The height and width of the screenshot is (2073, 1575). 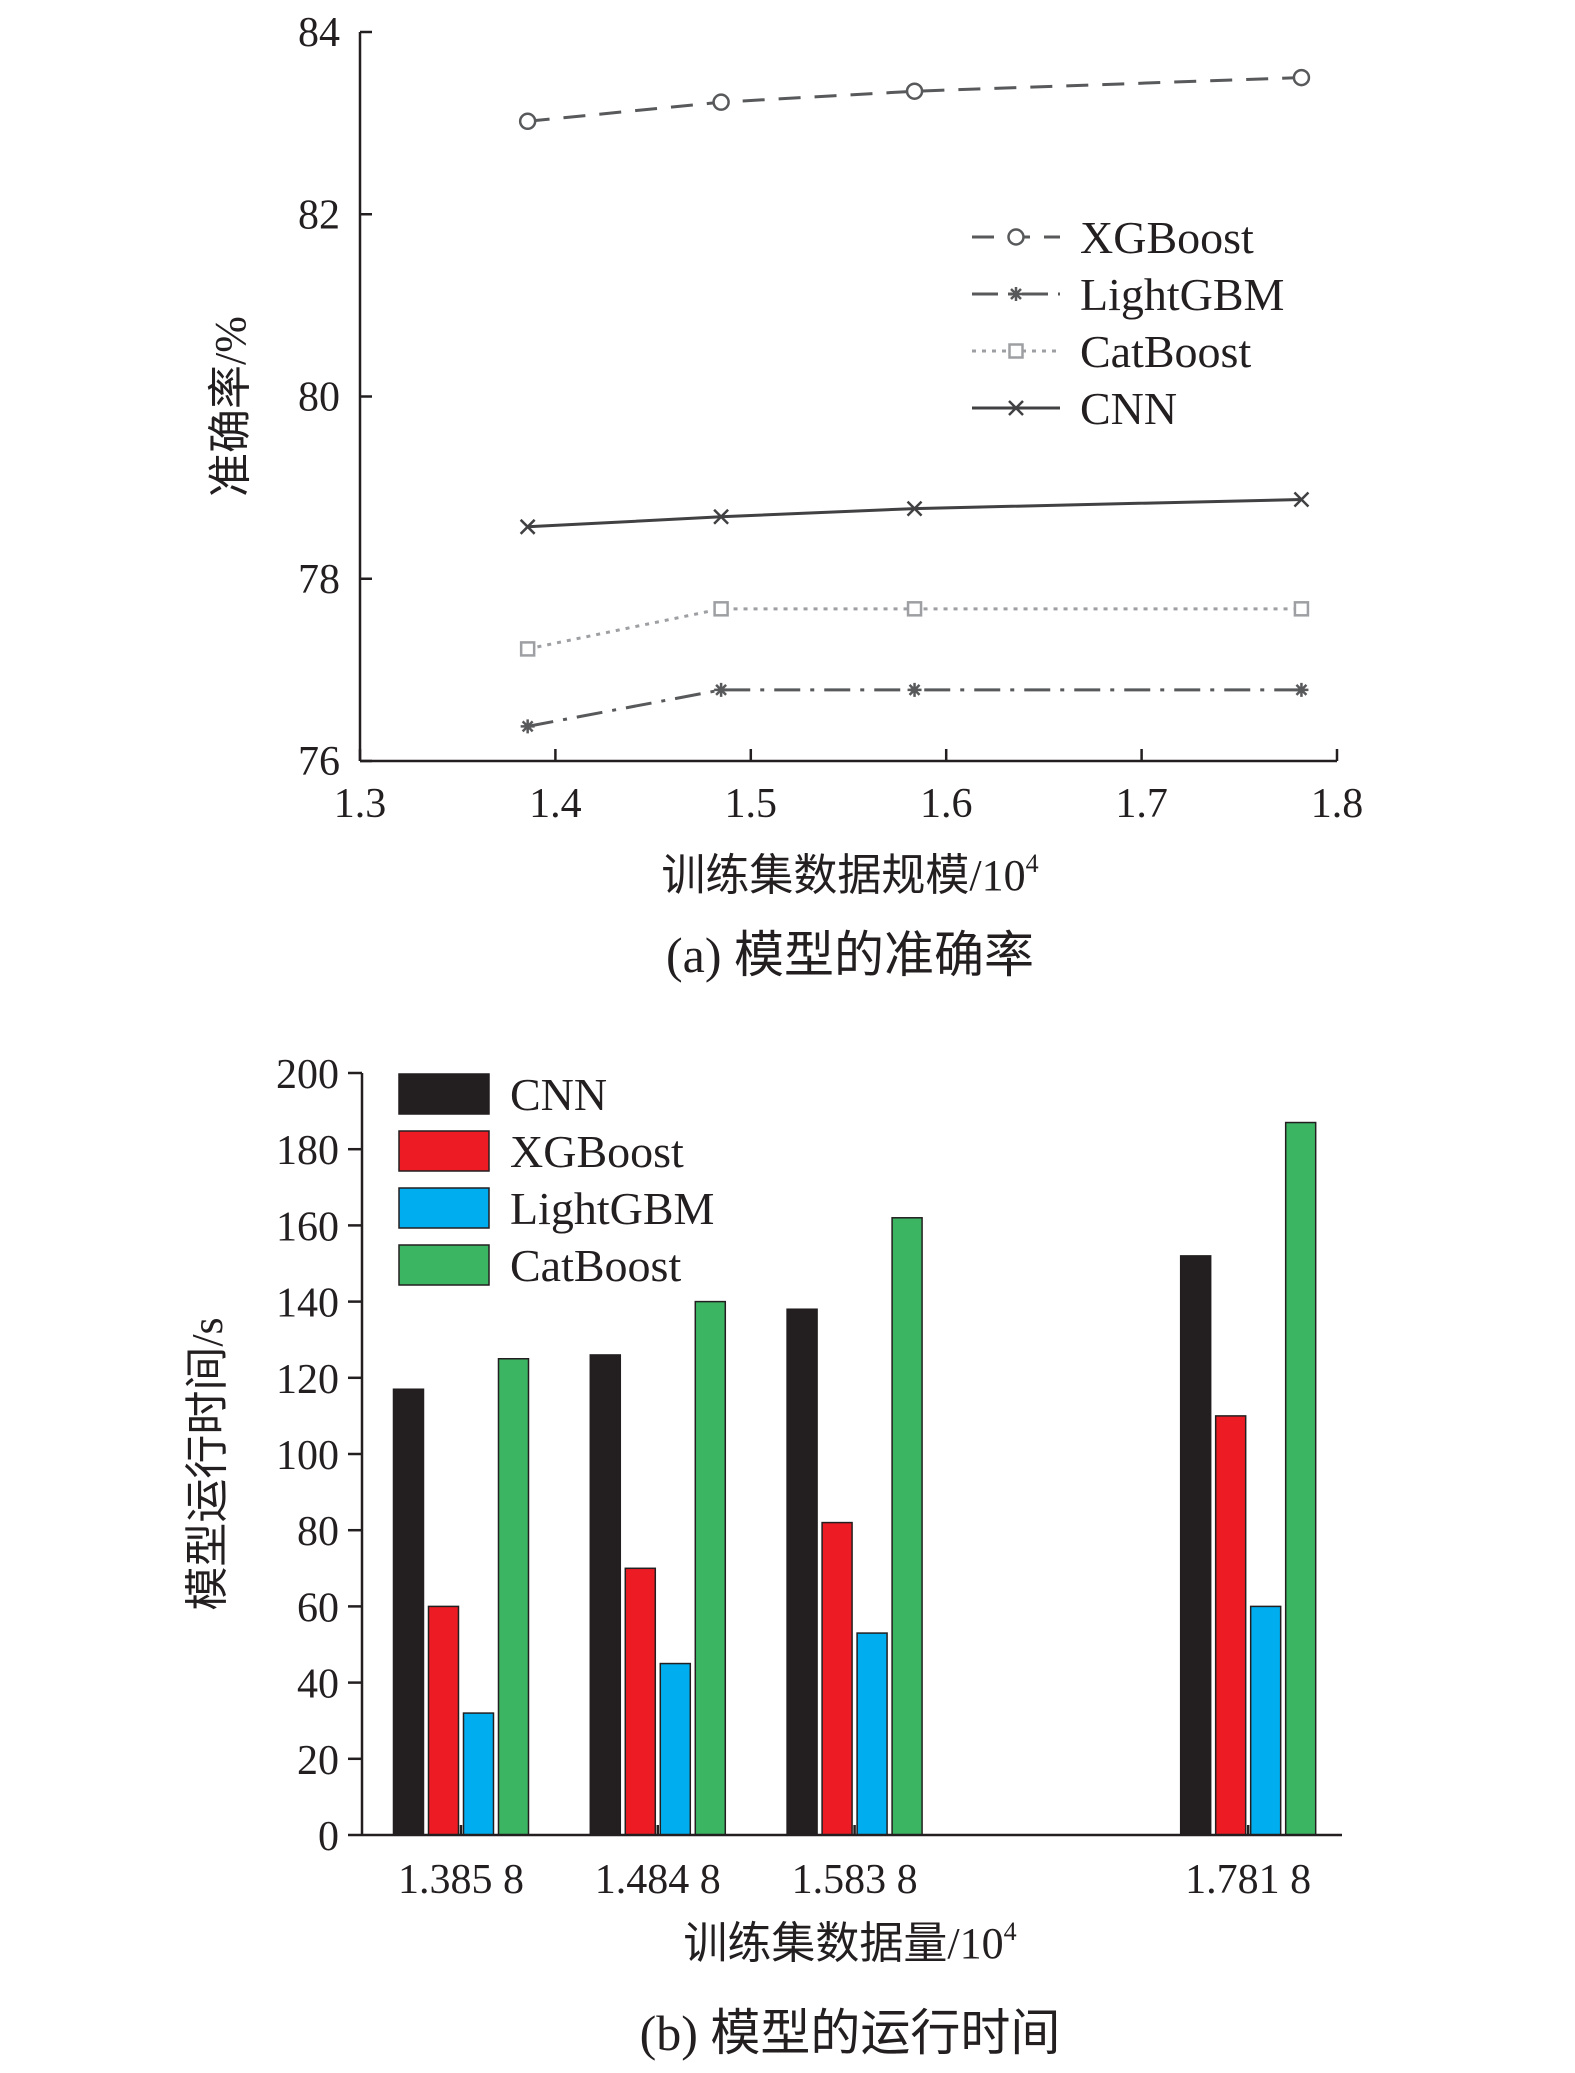 I want to click on x-tick-label: 1.3, so click(x=360, y=804).